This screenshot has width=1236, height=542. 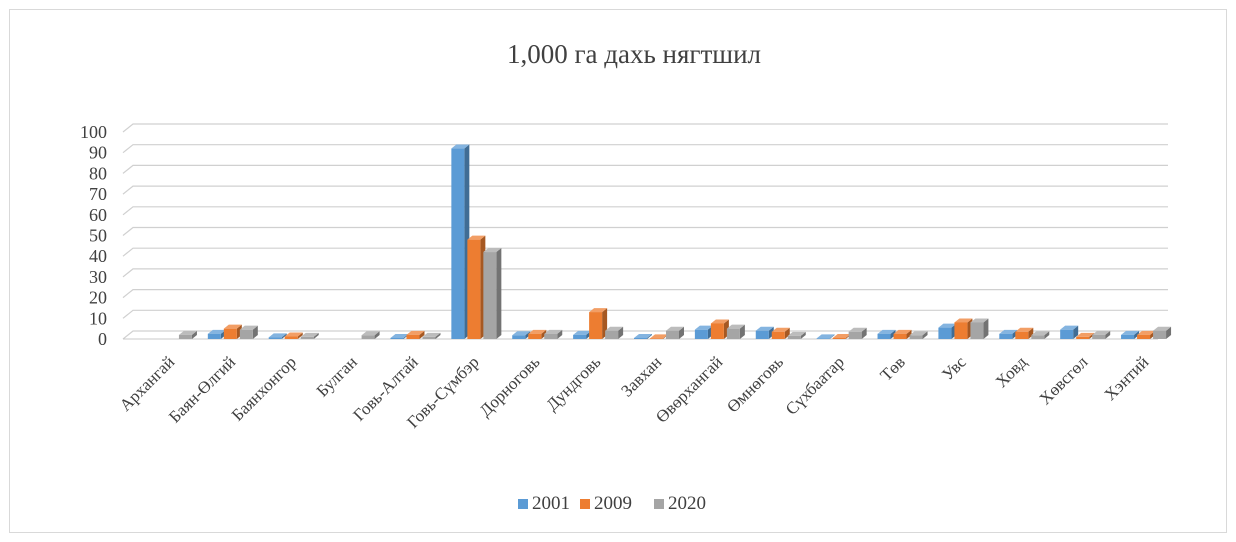 I want to click on x-tick-label: Өмнөговь, so click(x=755, y=384).